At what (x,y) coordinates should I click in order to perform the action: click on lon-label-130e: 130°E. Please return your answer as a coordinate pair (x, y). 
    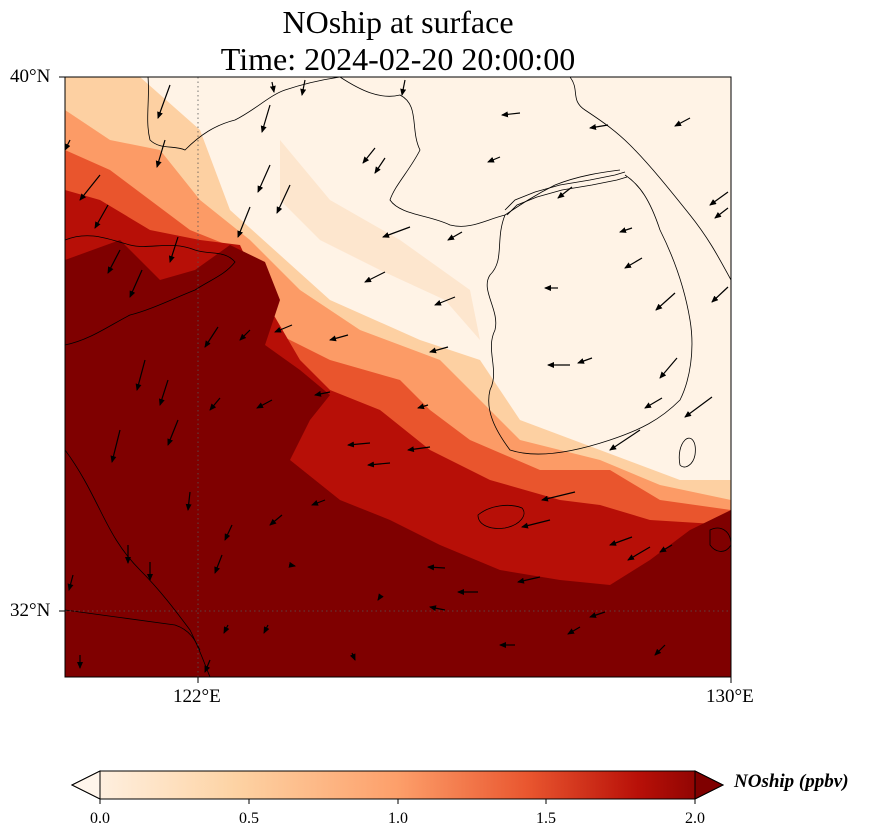
    Looking at the image, I should click on (730, 696).